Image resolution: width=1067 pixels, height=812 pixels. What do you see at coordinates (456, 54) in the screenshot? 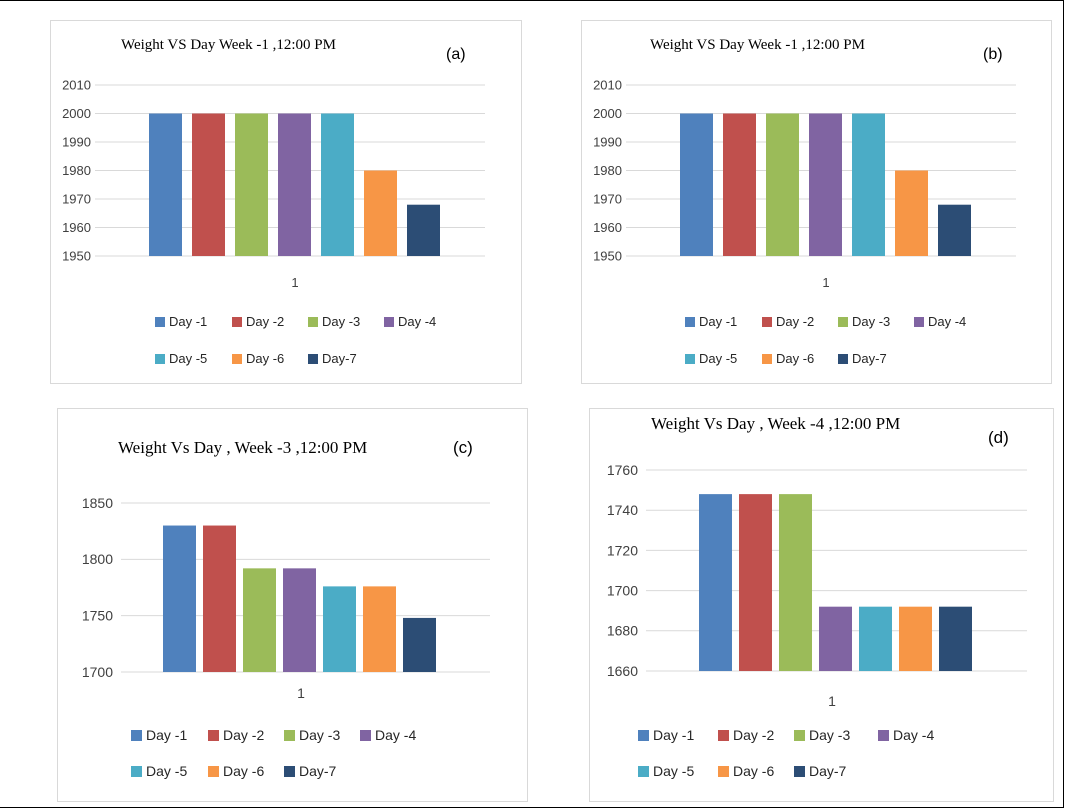
I see `panel-letter: (a)` at bounding box center [456, 54].